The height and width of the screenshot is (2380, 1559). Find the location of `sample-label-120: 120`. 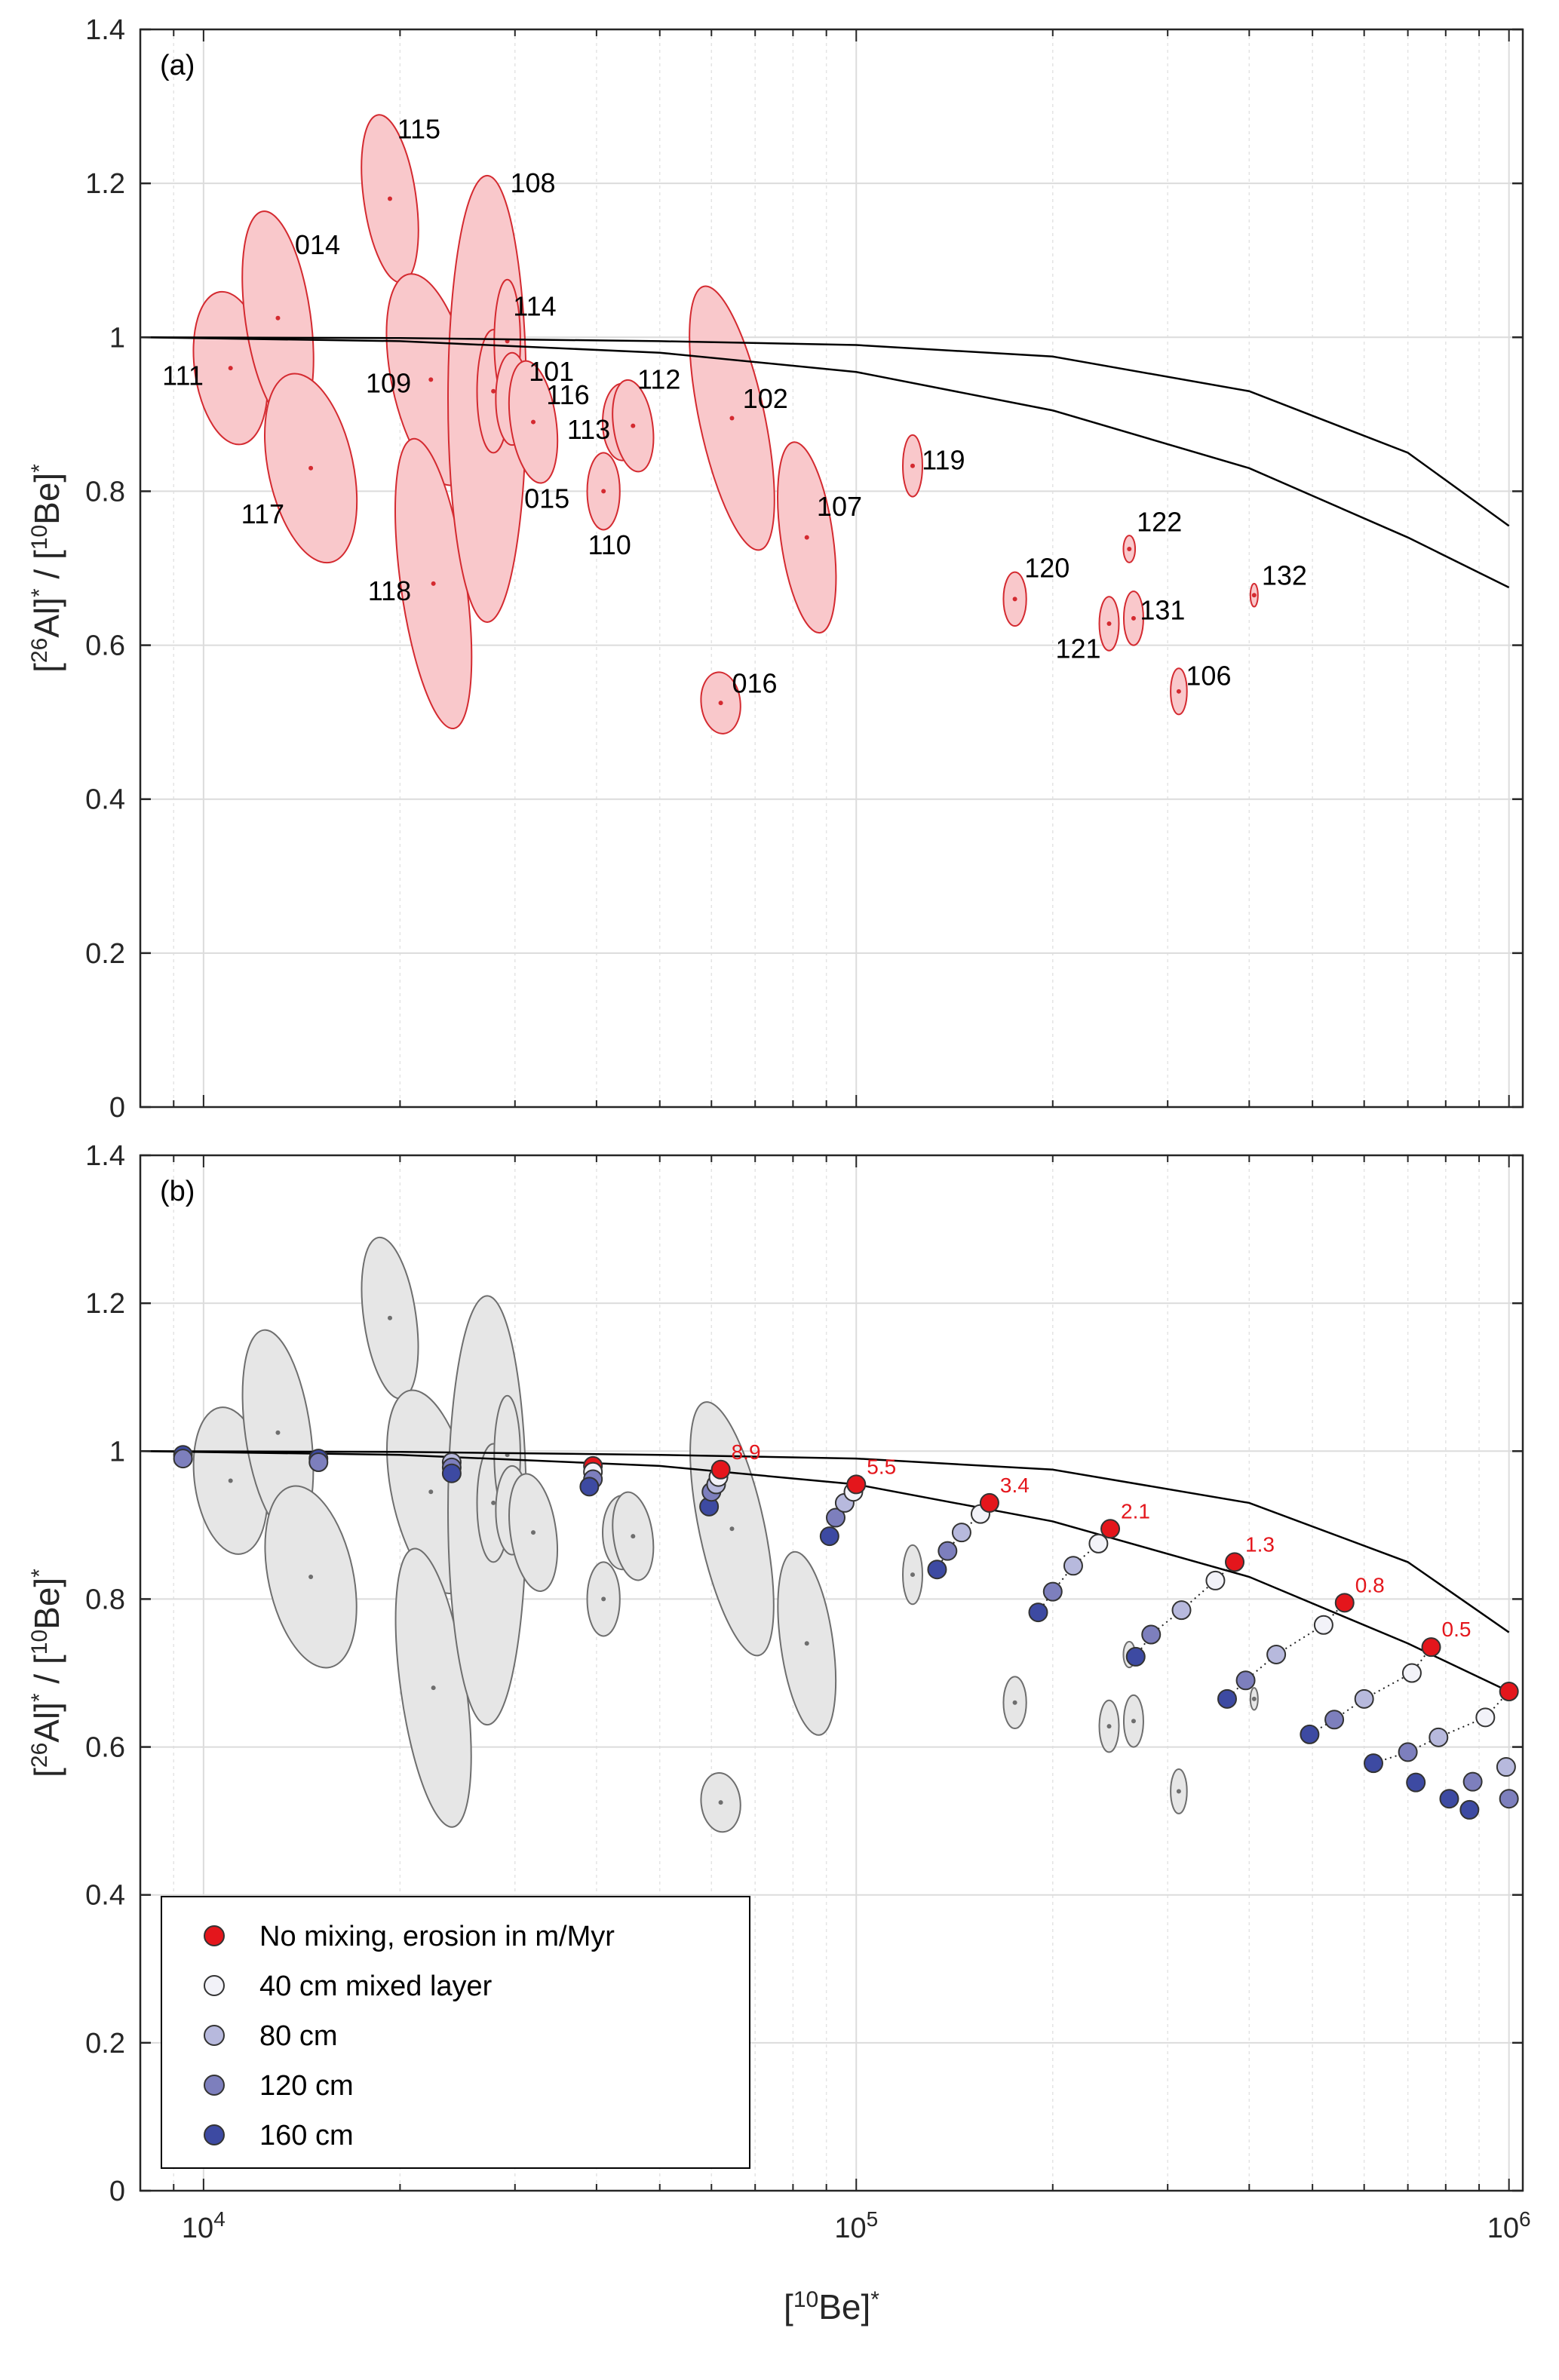

sample-label-120: 120 is located at coordinates (1047, 568).